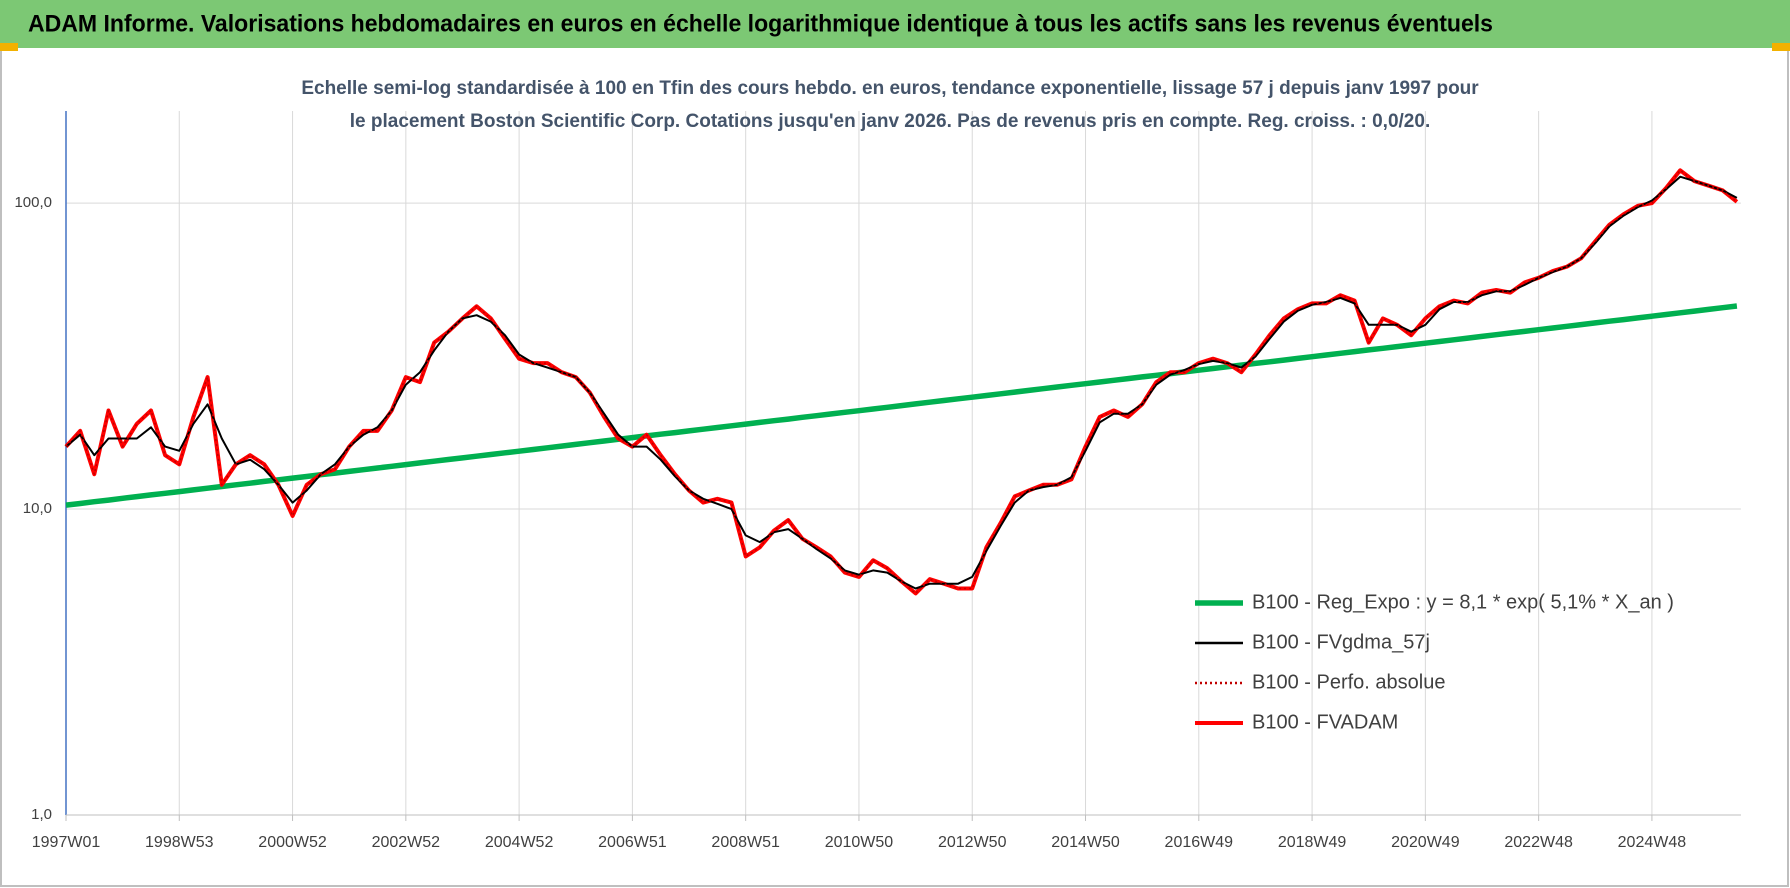 This screenshot has height=888, width=1790. What do you see at coordinates (292, 842) in the screenshot?
I see `x-tick-label: 2000W52` at bounding box center [292, 842].